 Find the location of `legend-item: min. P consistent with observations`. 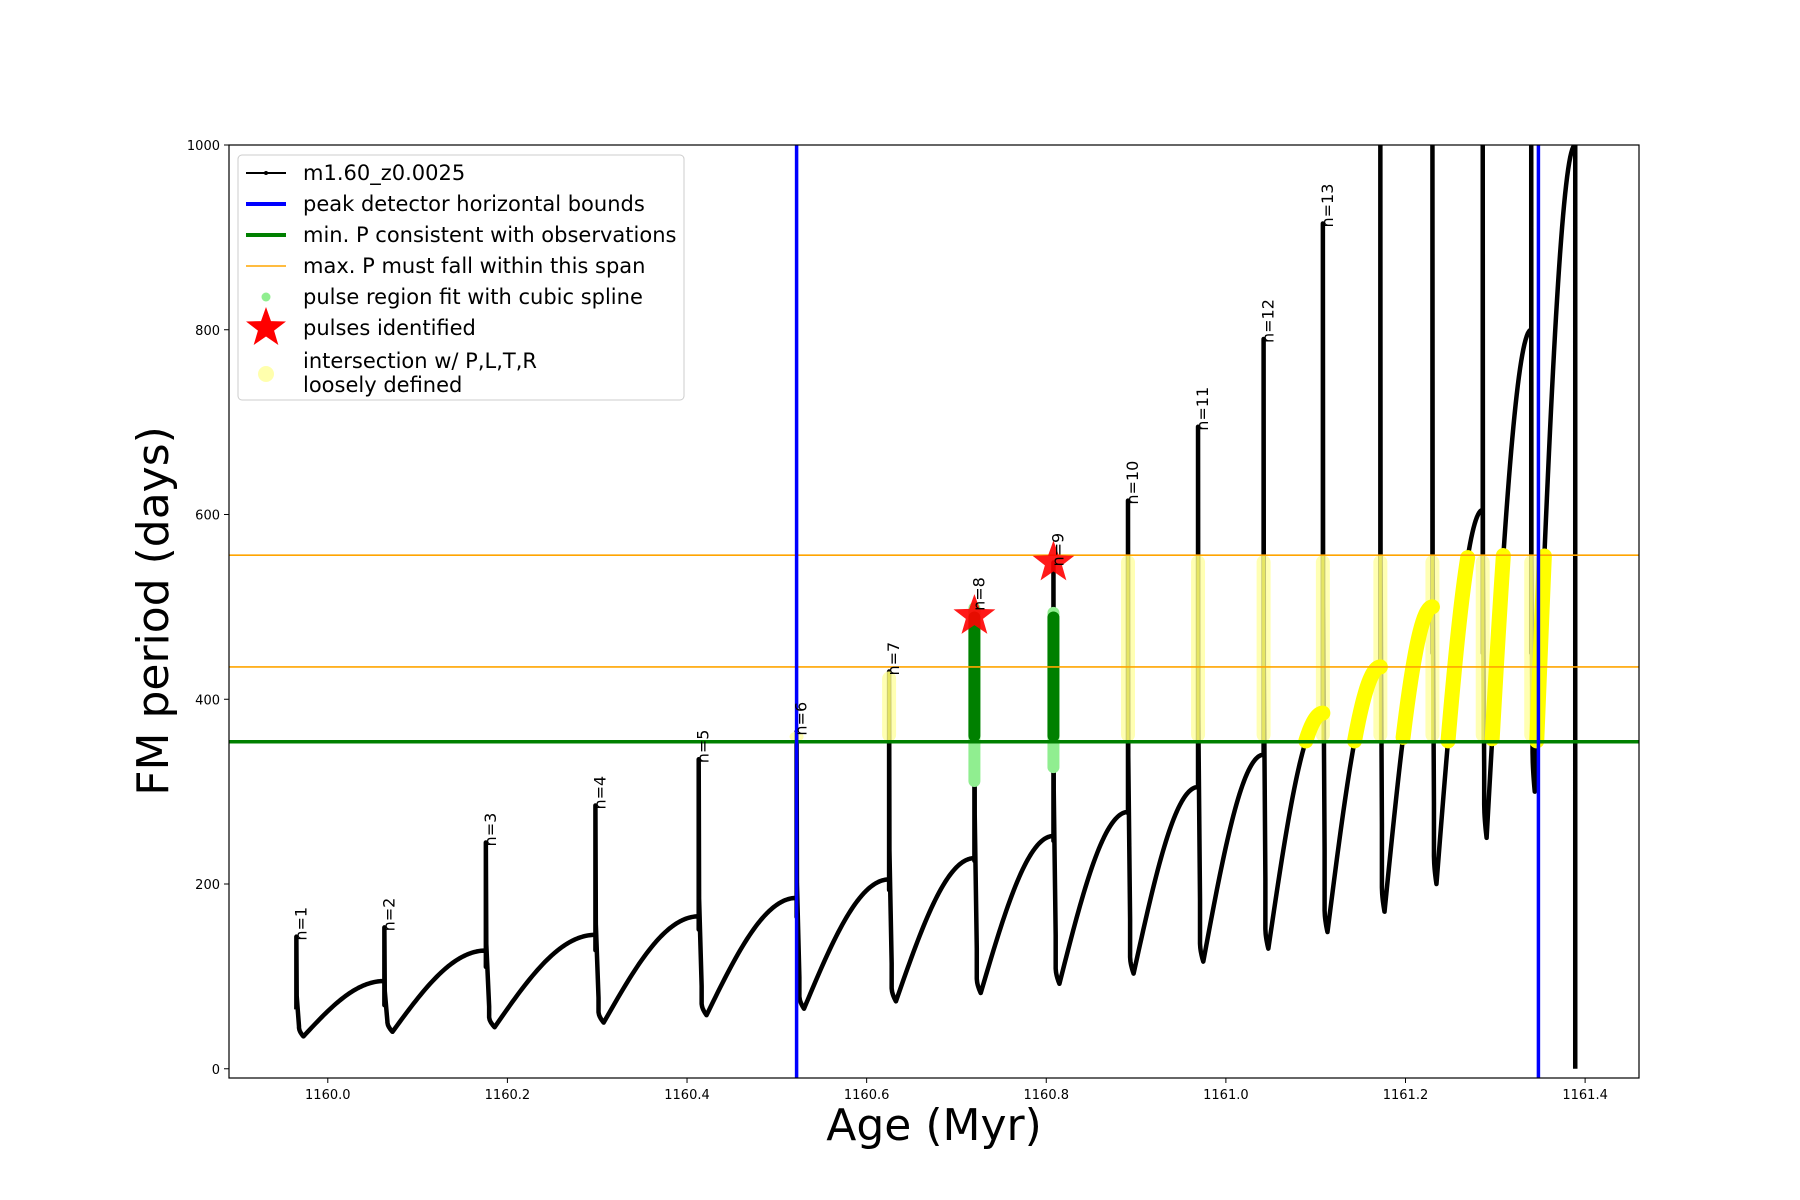

legend-item: min. P consistent with observations is located at coordinates (461, 235).